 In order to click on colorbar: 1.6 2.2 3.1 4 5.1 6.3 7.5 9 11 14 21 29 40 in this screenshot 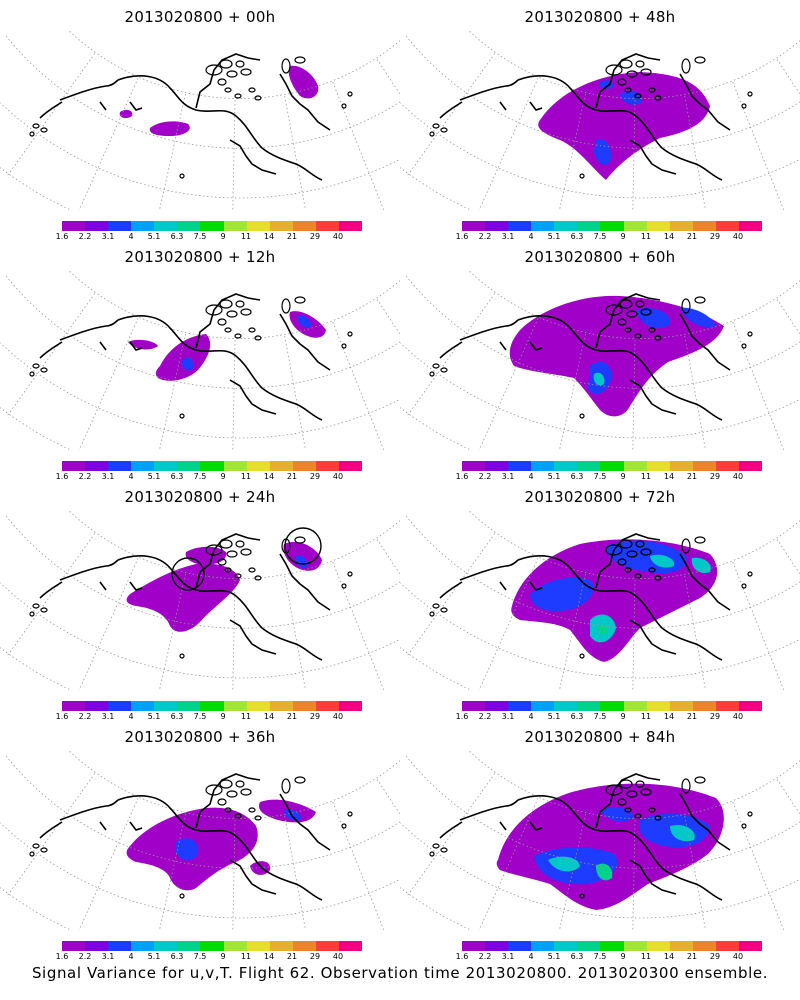, I will do `click(209, 232)`.